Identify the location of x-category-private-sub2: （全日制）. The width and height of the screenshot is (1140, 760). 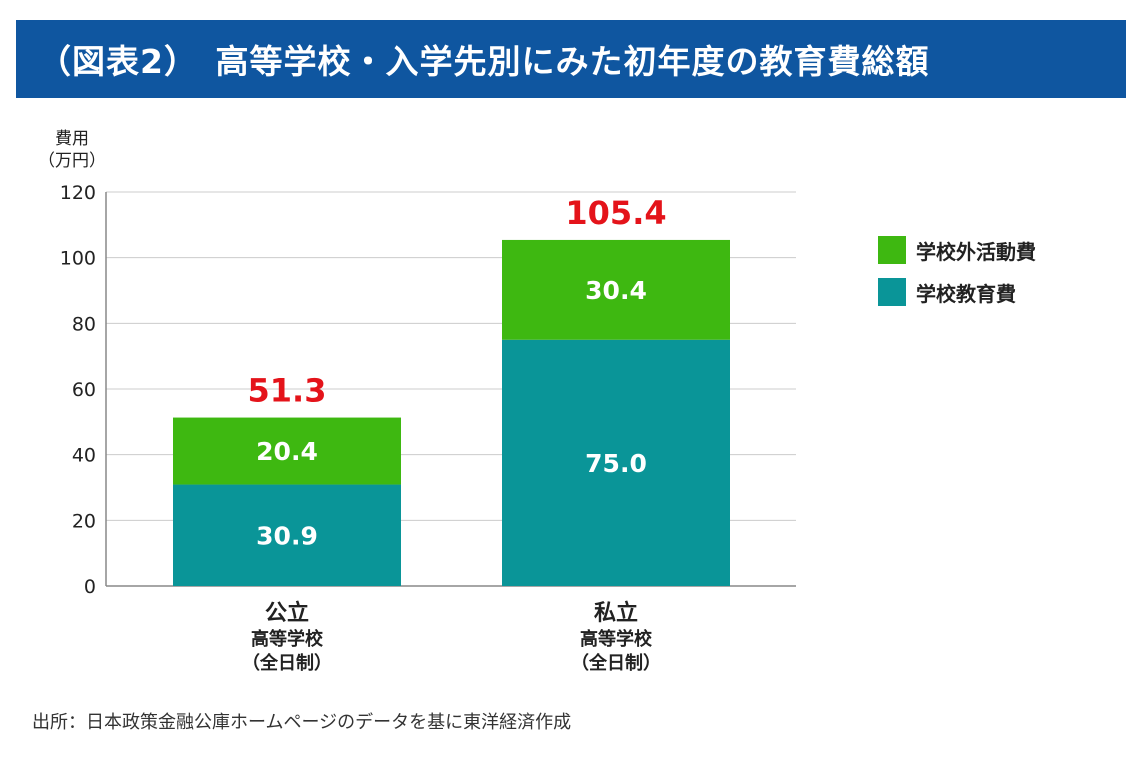
(616, 663).